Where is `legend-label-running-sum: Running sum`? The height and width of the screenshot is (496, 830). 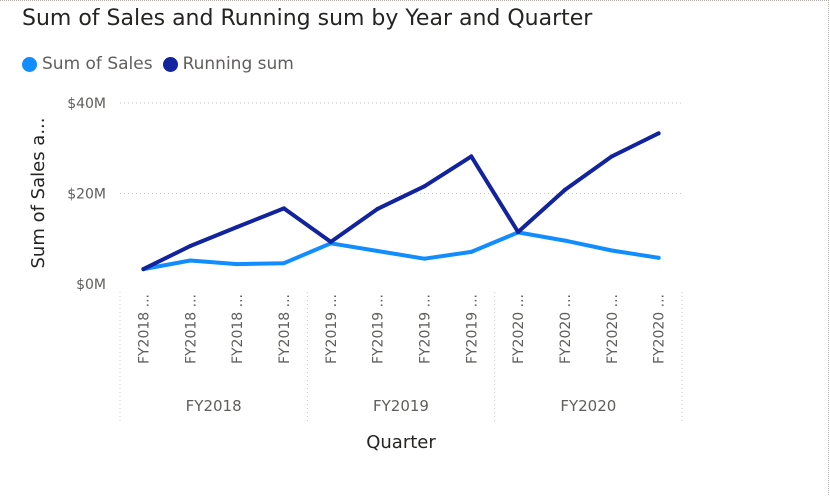
legend-label-running-sum: Running sum is located at coordinates (238, 64).